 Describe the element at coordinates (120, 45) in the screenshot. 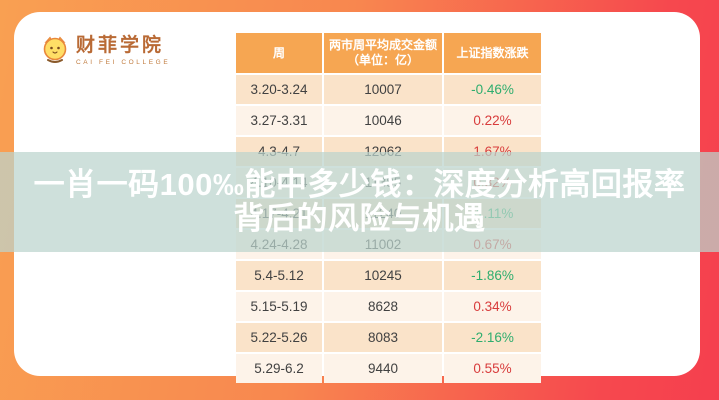

I see `logo-title: 财菲学院` at that location.